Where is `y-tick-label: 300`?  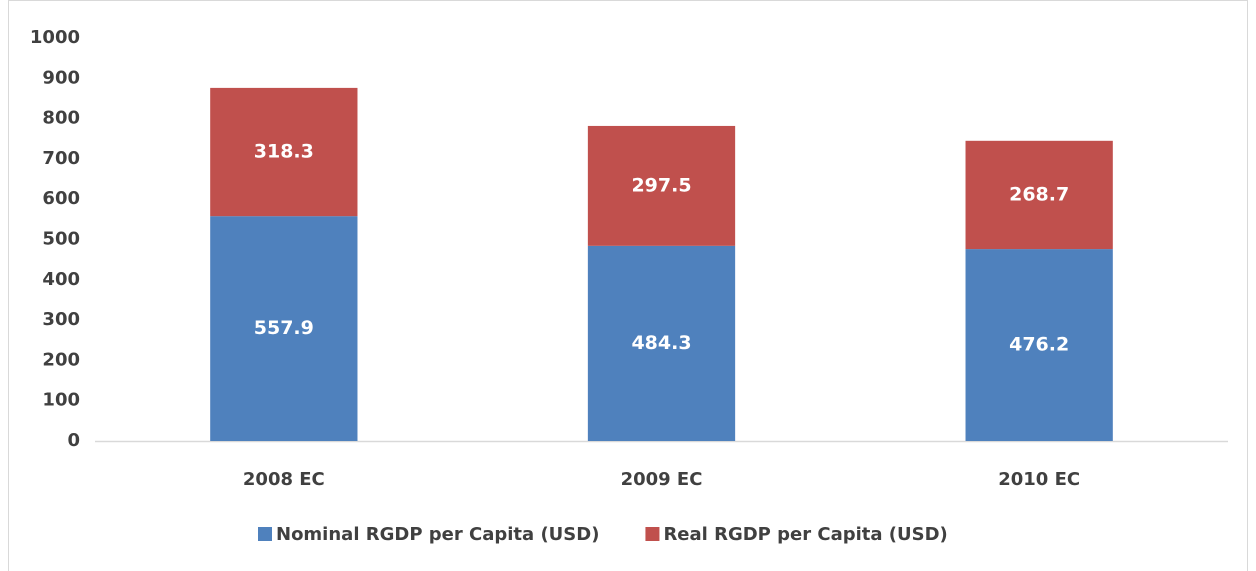 y-tick-label: 300 is located at coordinates (61, 319).